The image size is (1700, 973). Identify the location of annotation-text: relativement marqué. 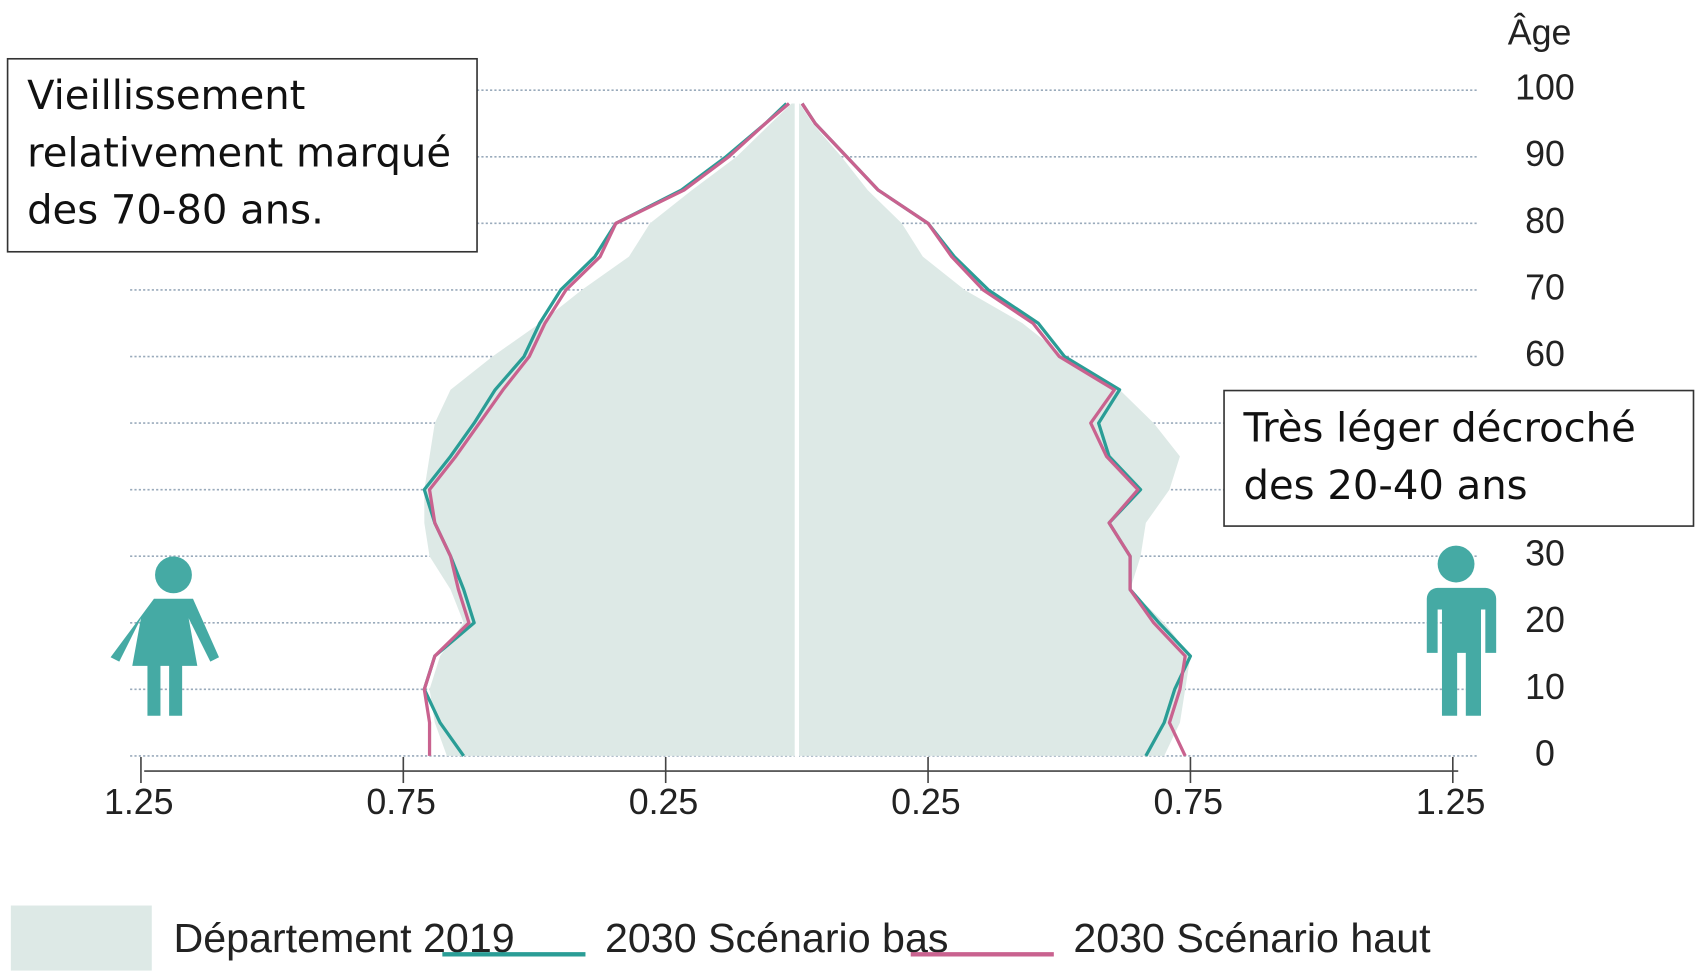
(239, 153).